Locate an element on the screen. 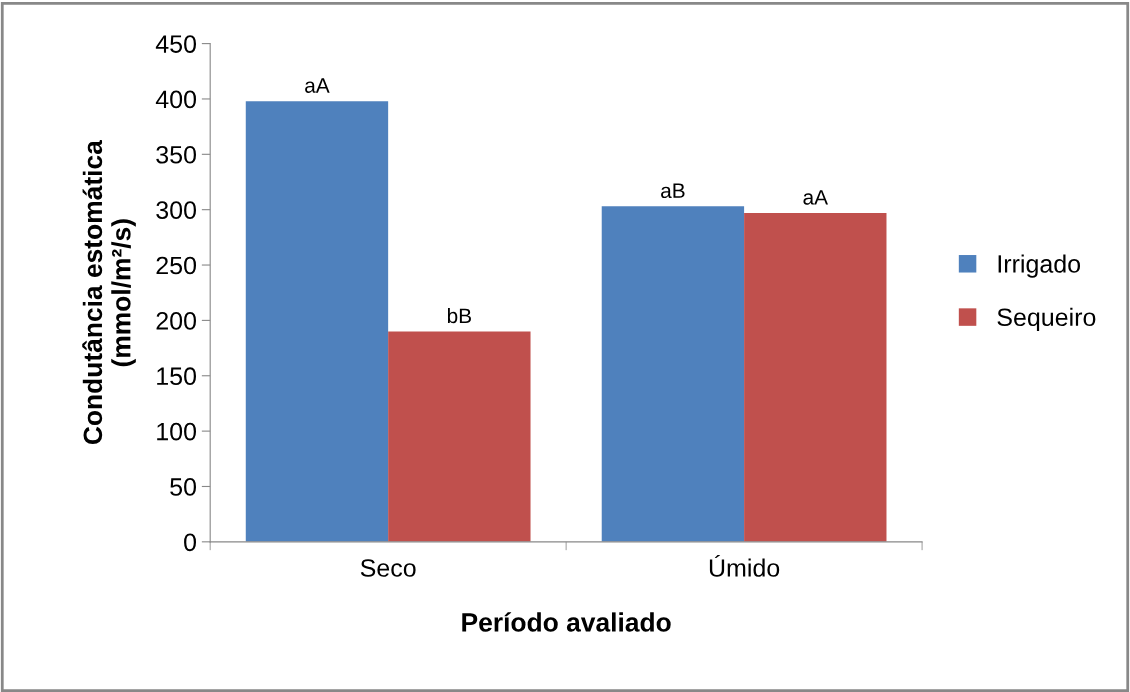 Image resolution: width=1130 pixels, height=692 pixels. y-tick-label: 0 is located at coordinates (190, 542).